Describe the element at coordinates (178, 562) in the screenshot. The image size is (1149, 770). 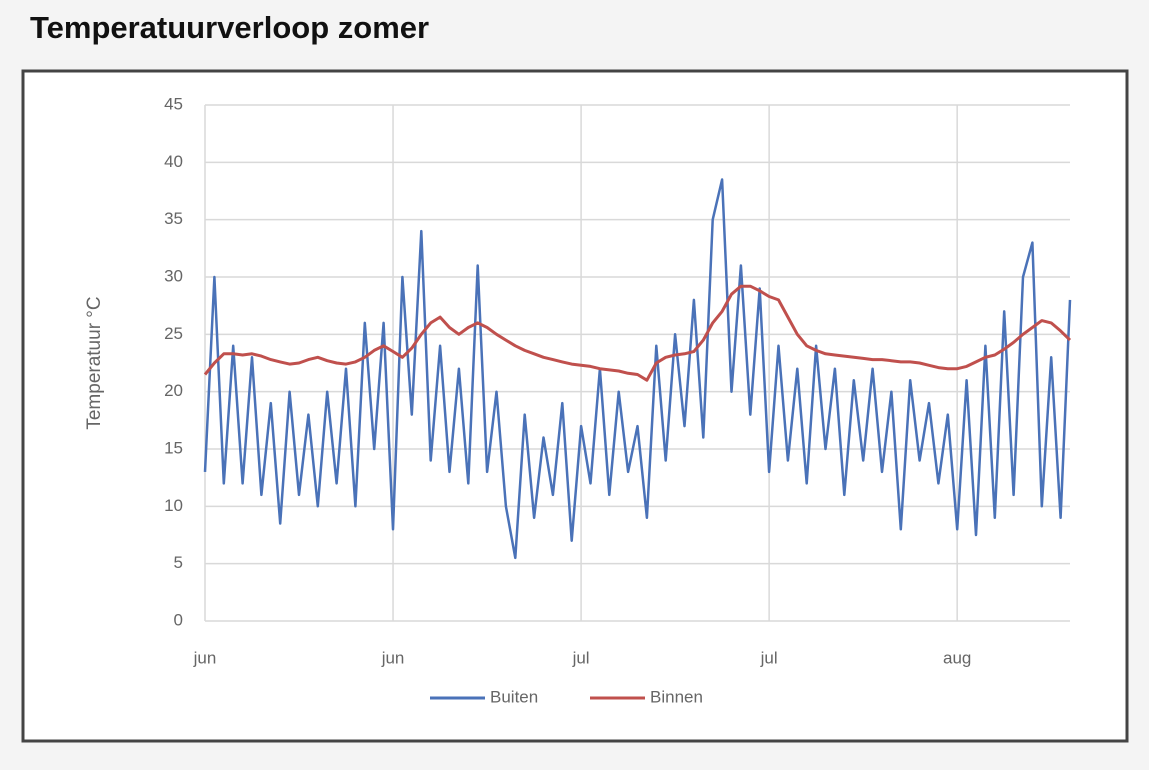
I see `y-tick-label: 5` at that location.